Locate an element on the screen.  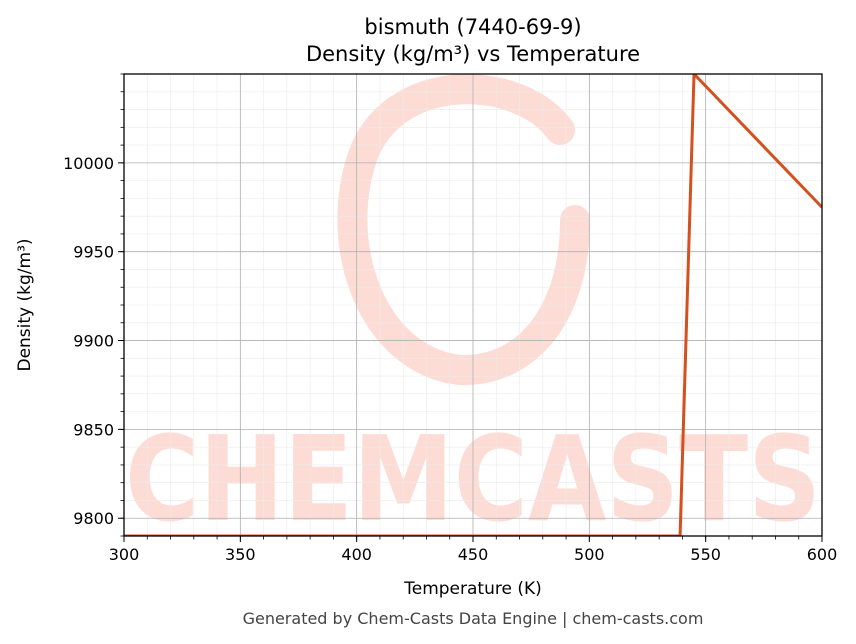
y-tick-label: 10000 is located at coordinates (88, 163).